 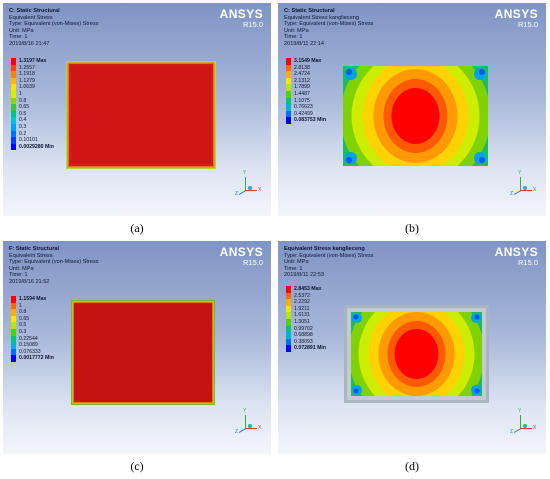 I want to click on legend-row: 0.15089, so click(x=36, y=345).